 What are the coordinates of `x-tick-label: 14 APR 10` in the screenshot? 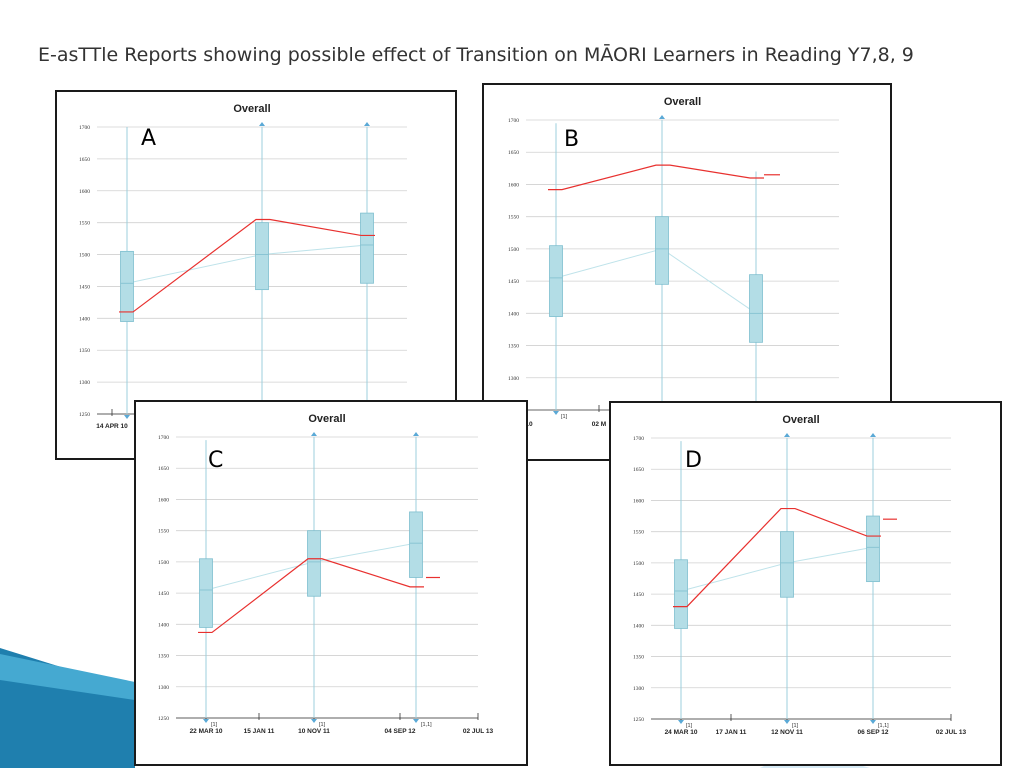 It's located at (112, 426).